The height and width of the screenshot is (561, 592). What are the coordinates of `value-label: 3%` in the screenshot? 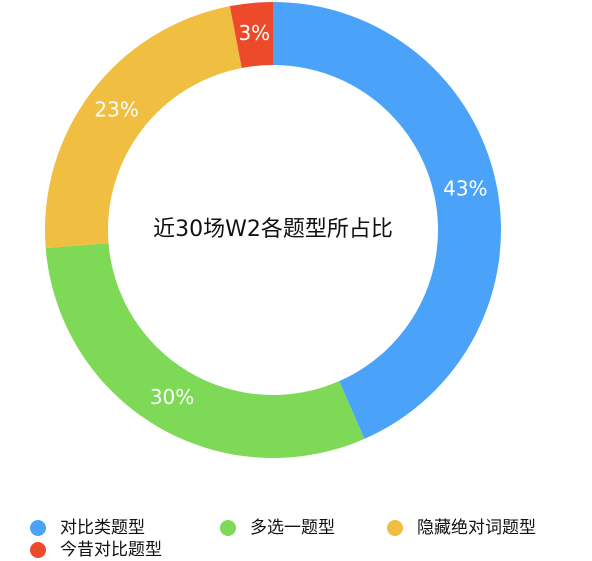 It's located at (254, 33).